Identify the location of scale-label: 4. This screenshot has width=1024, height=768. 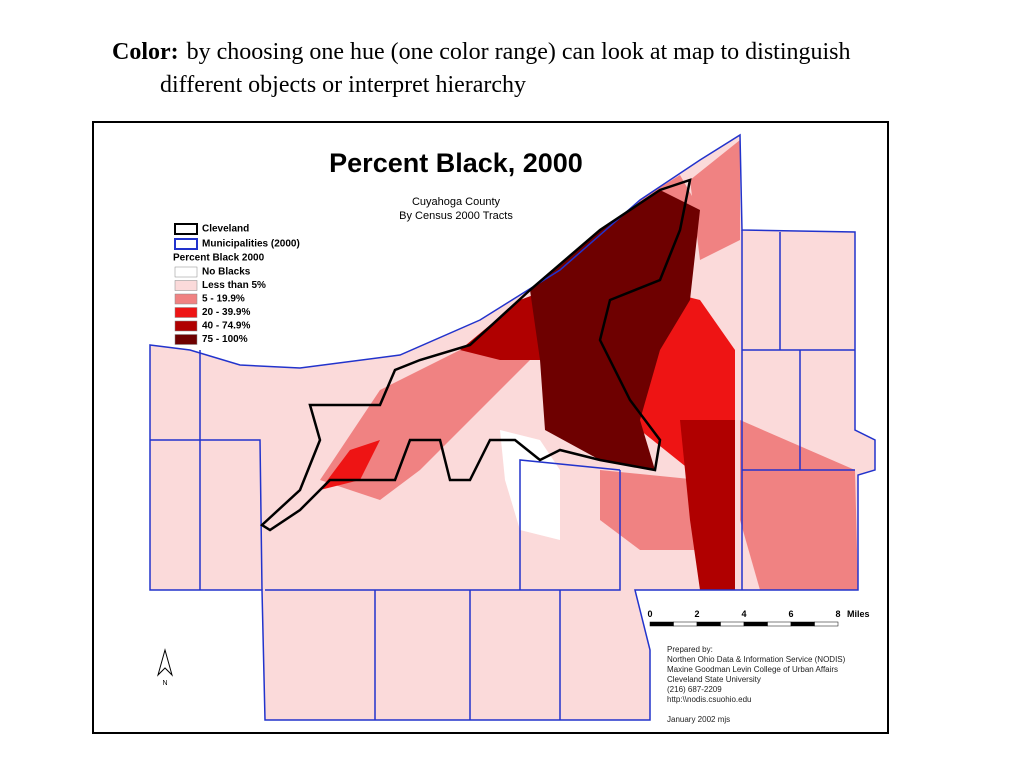
(743, 614).